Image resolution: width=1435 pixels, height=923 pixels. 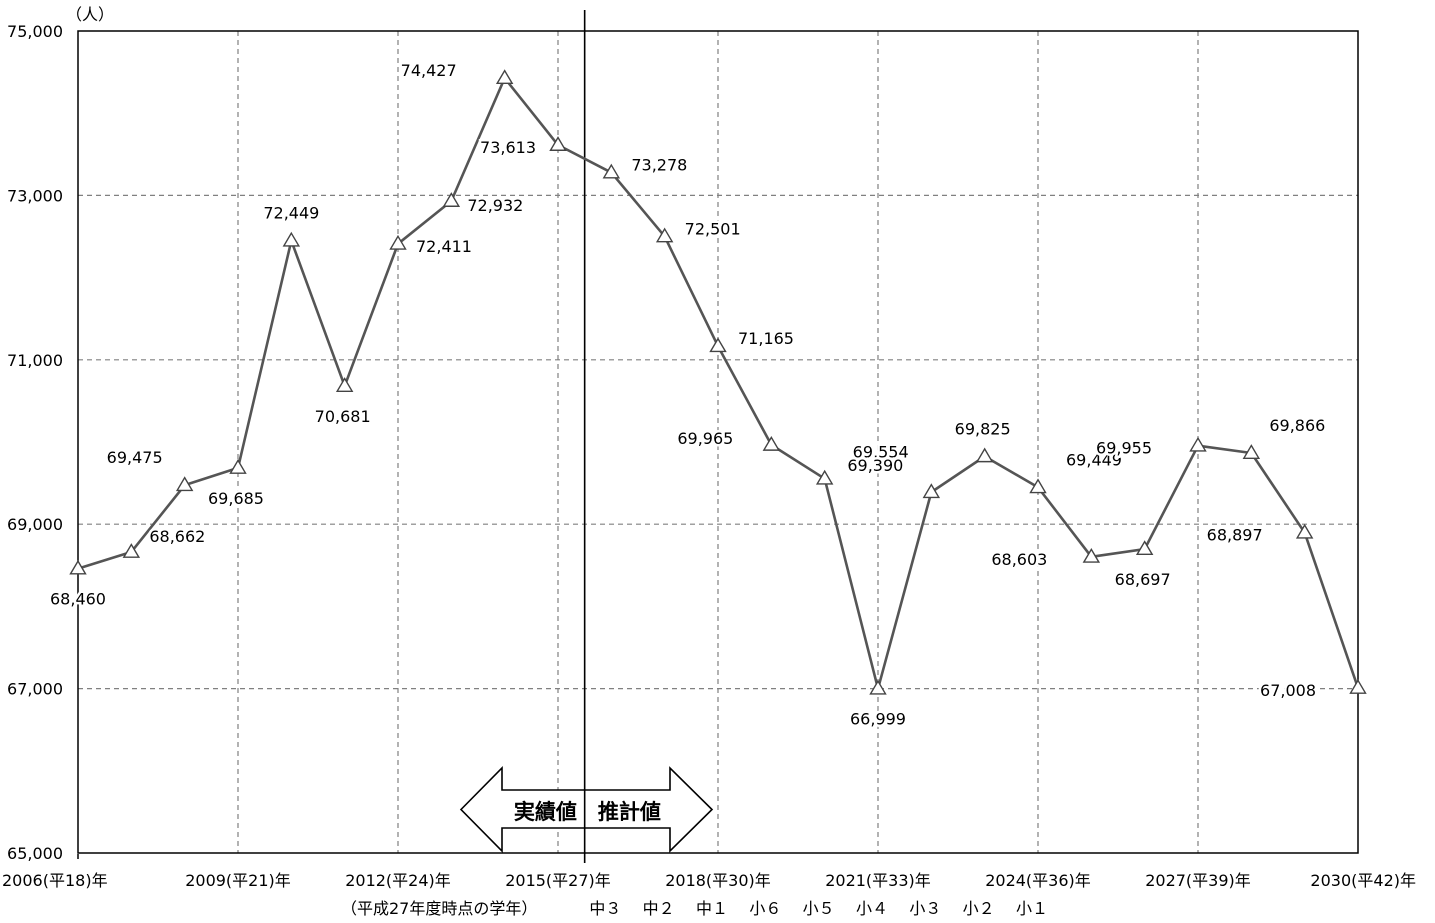 I want to click on grade-label: 小５, so click(x=819, y=908).